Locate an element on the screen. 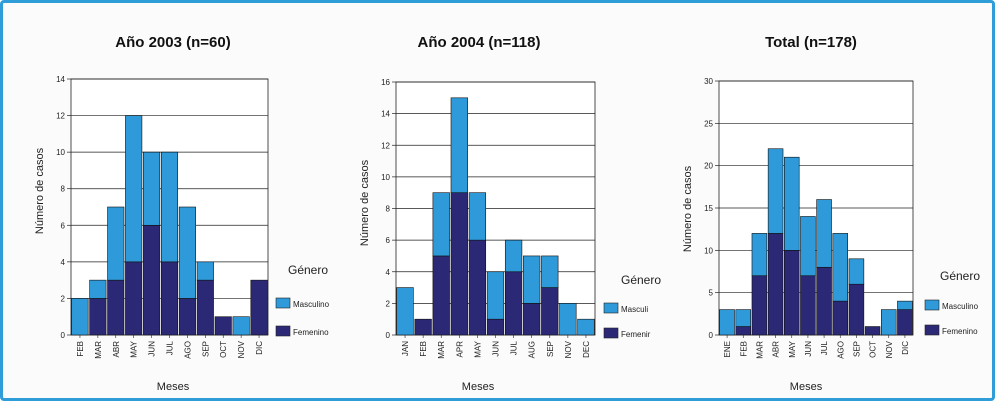  y-tick-label: 25 is located at coordinates (708, 123).